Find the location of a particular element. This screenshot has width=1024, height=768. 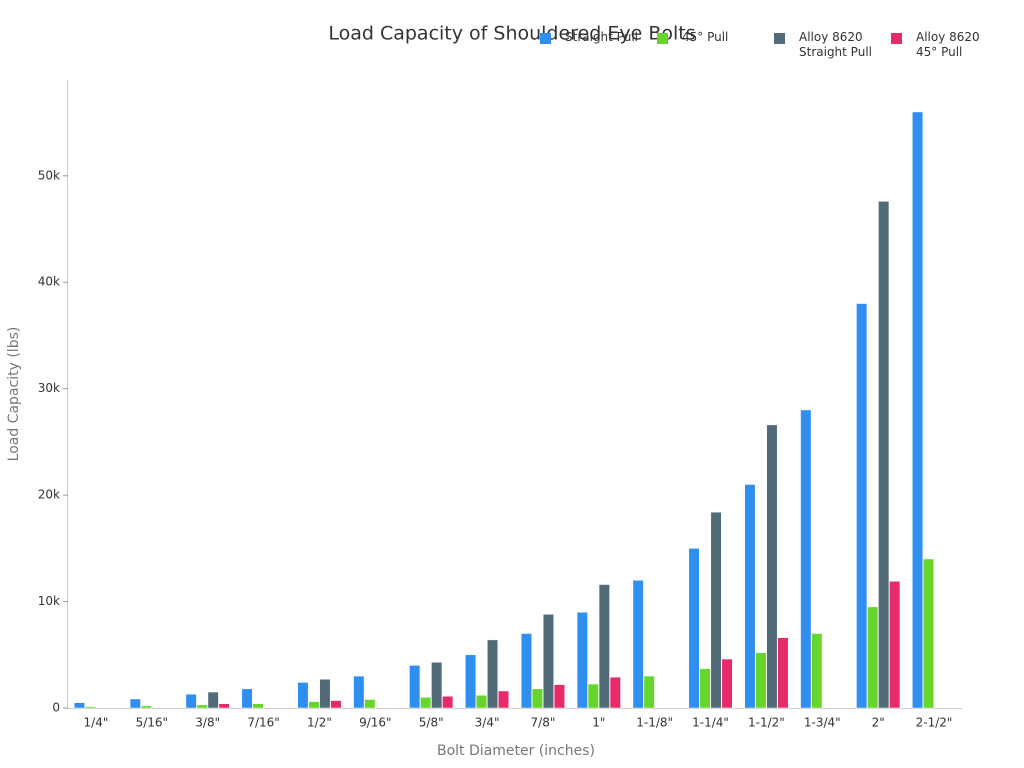

x-tick-label: 9/16" is located at coordinates (375, 723).